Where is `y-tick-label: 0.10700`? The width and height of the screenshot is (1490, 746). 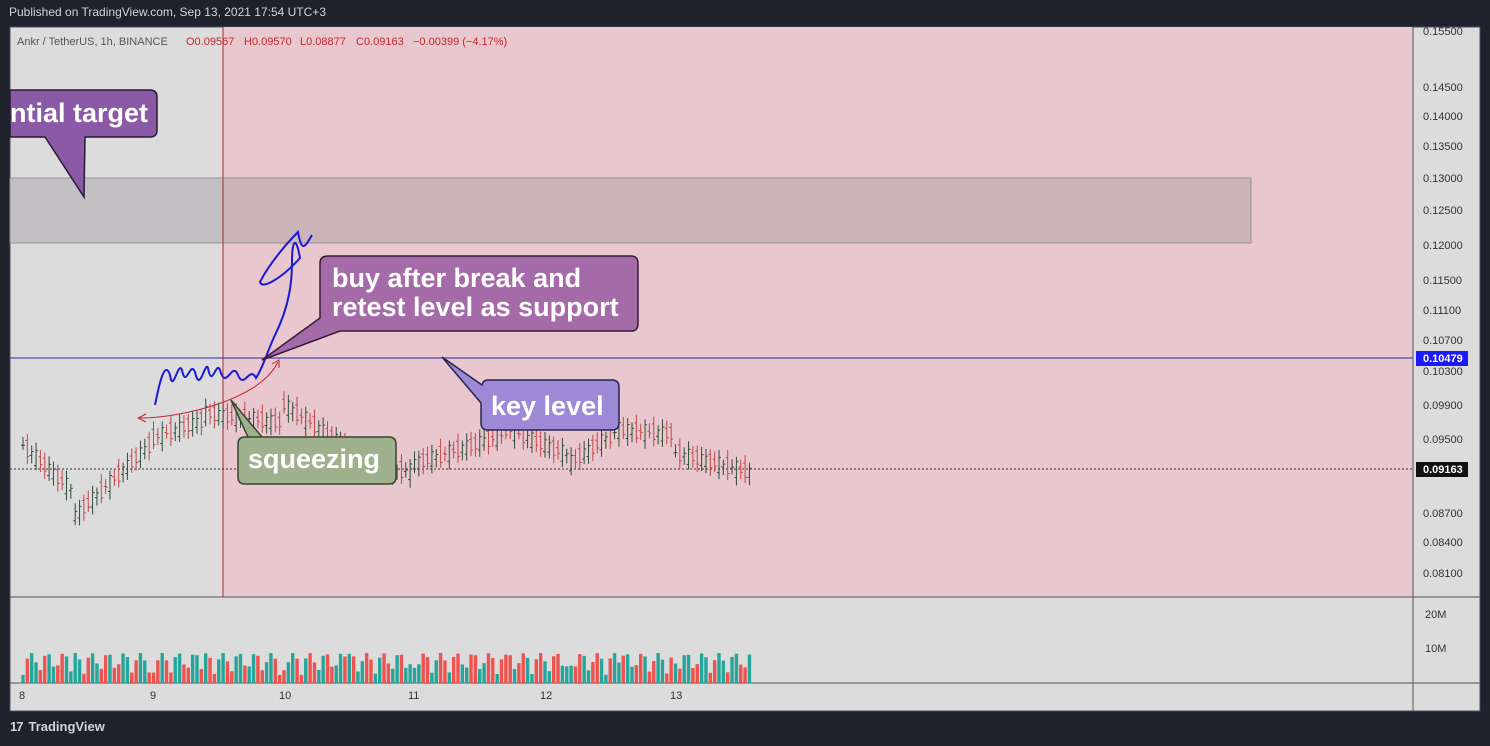
y-tick-label: 0.10700 is located at coordinates (1443, 341).